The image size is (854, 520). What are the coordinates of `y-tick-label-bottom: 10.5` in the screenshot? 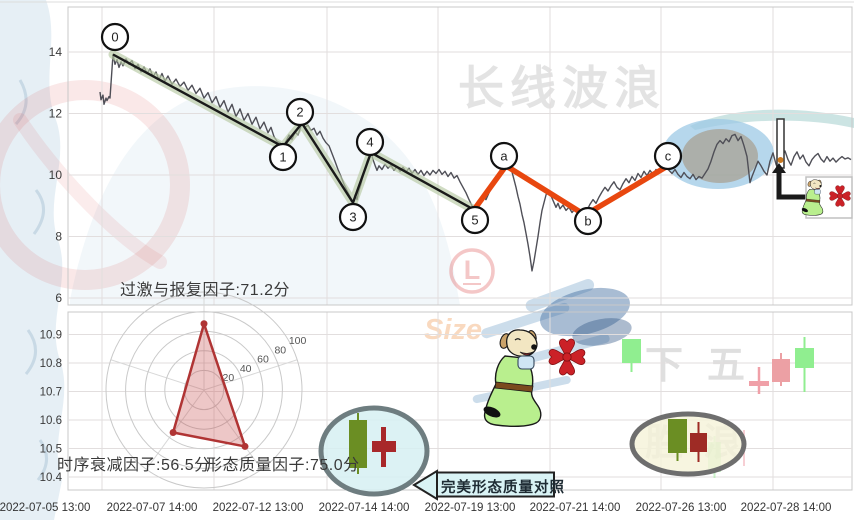 It's located at (51, 450).